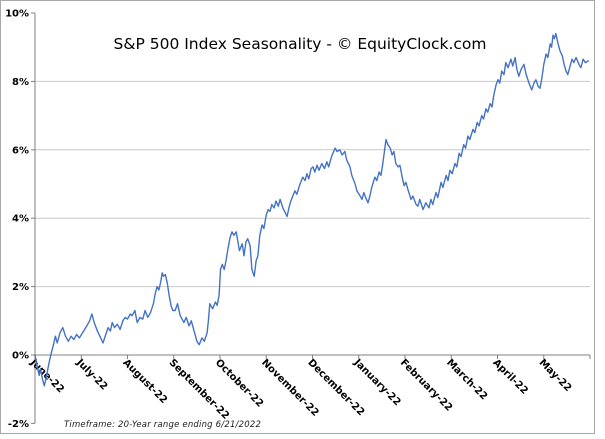 Image resolution: width=605 pixels, height=439 pixels. What do you see at coordinates (20, 82) in the screenshot?
I see `y-axis-label-8pct: 8%` at bounding box center [20, 82].